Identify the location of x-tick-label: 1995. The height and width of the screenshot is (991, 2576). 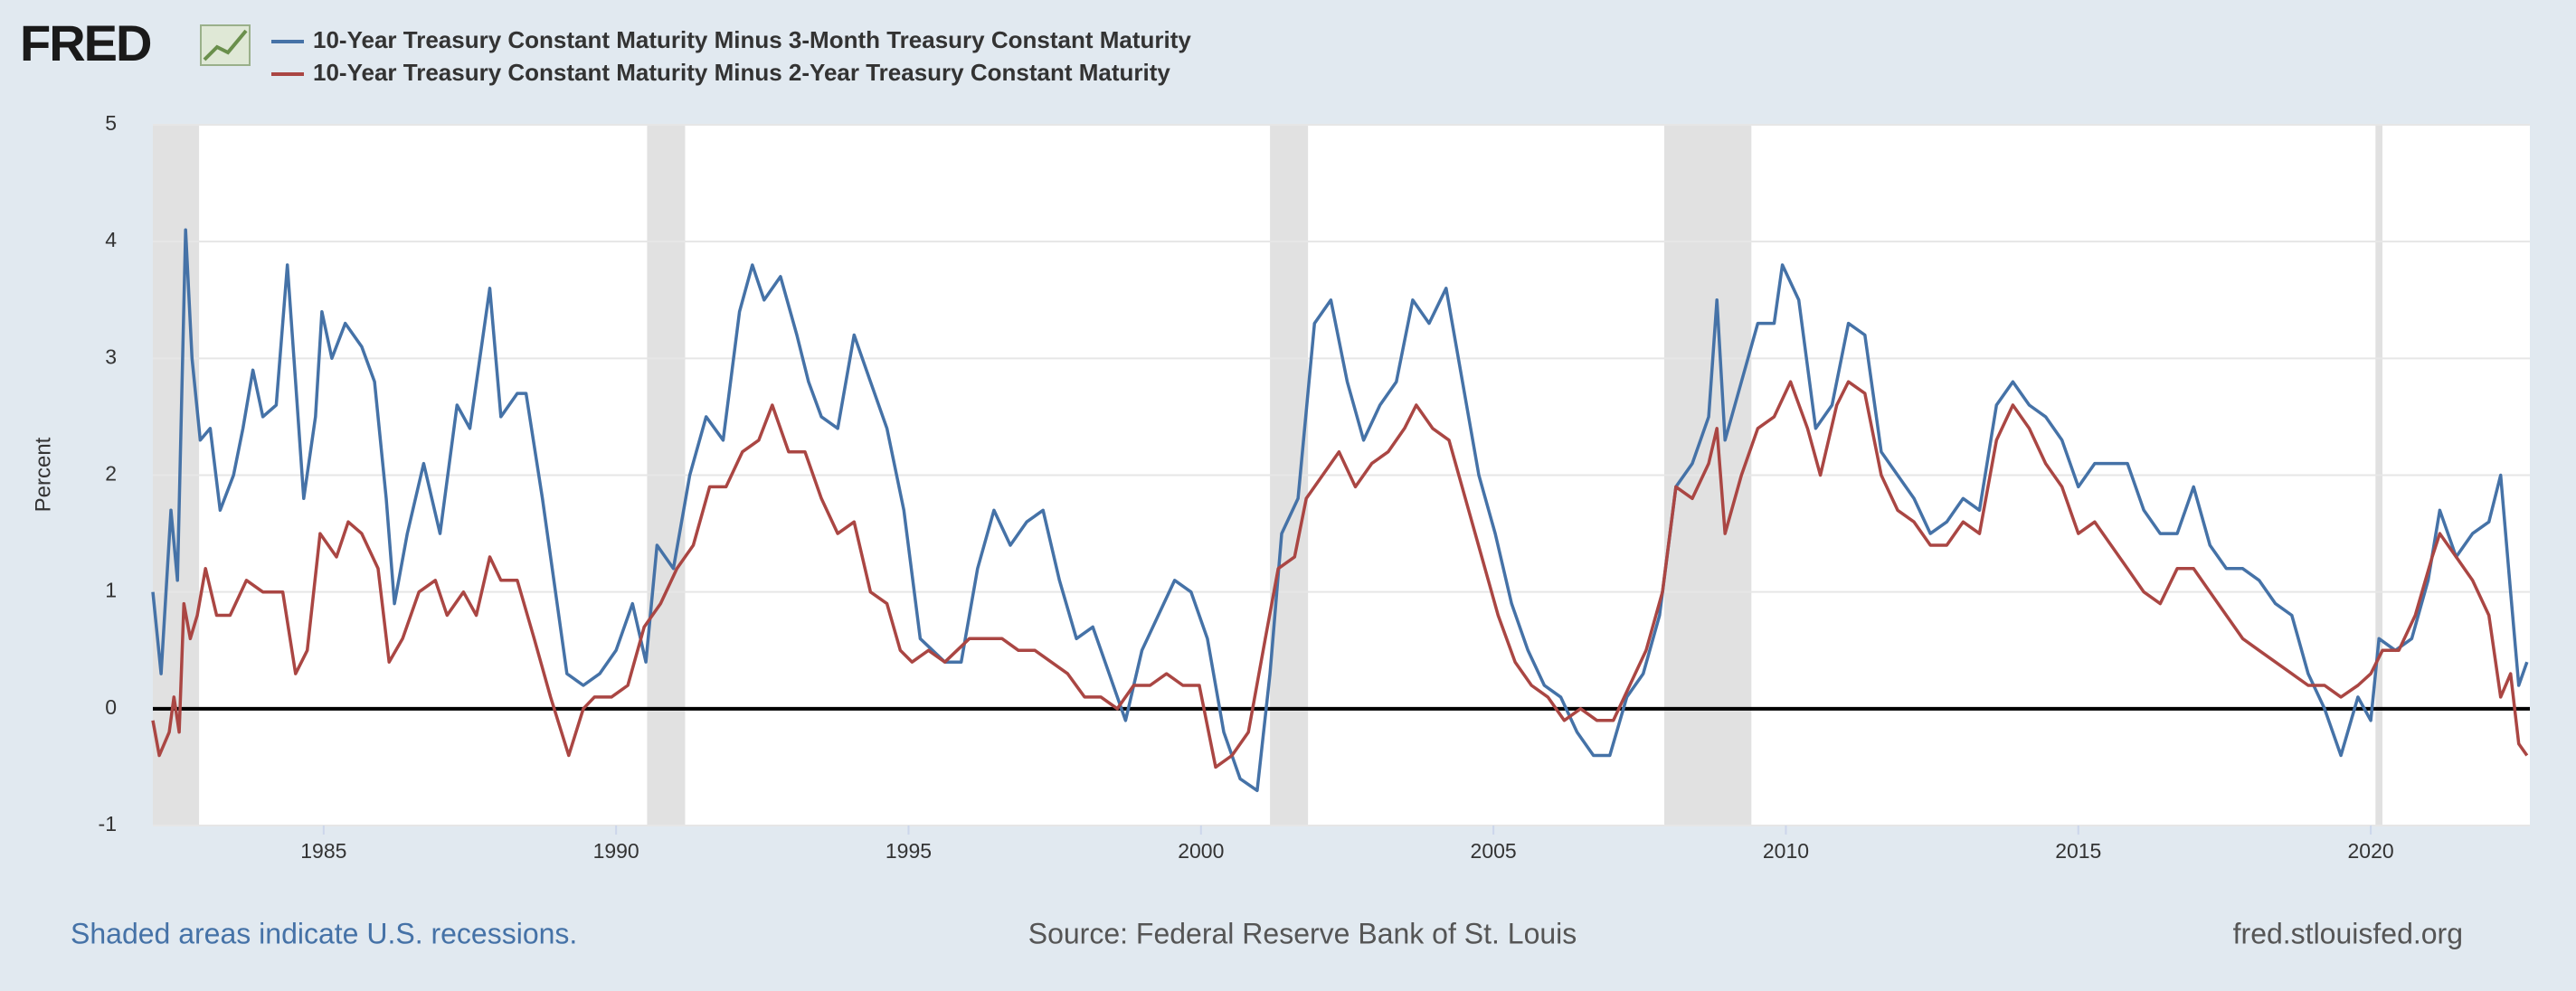
(909, 851).